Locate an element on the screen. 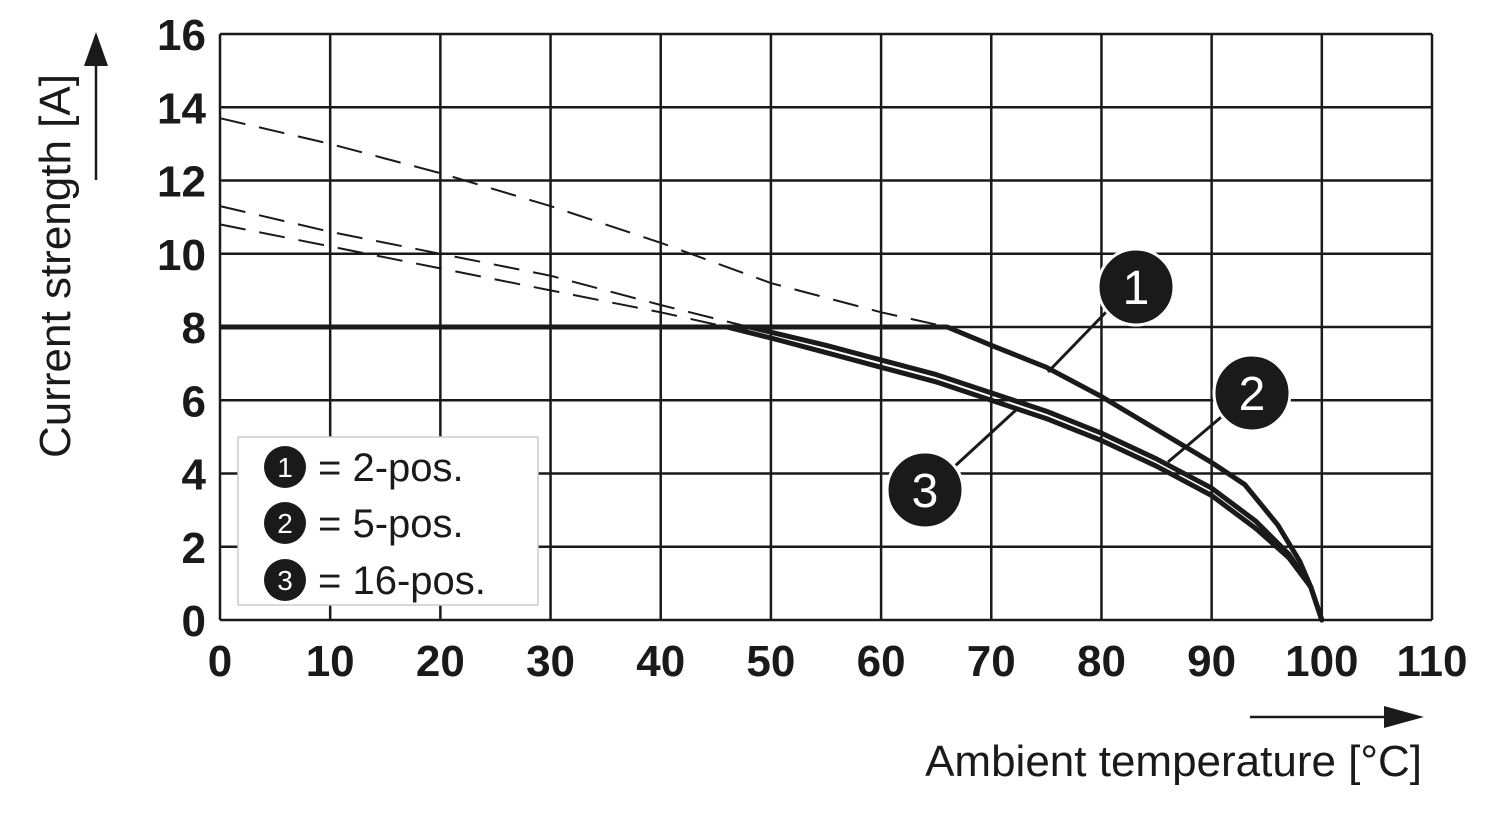  series-1-dashed-line is located at coordinates (583, 222).